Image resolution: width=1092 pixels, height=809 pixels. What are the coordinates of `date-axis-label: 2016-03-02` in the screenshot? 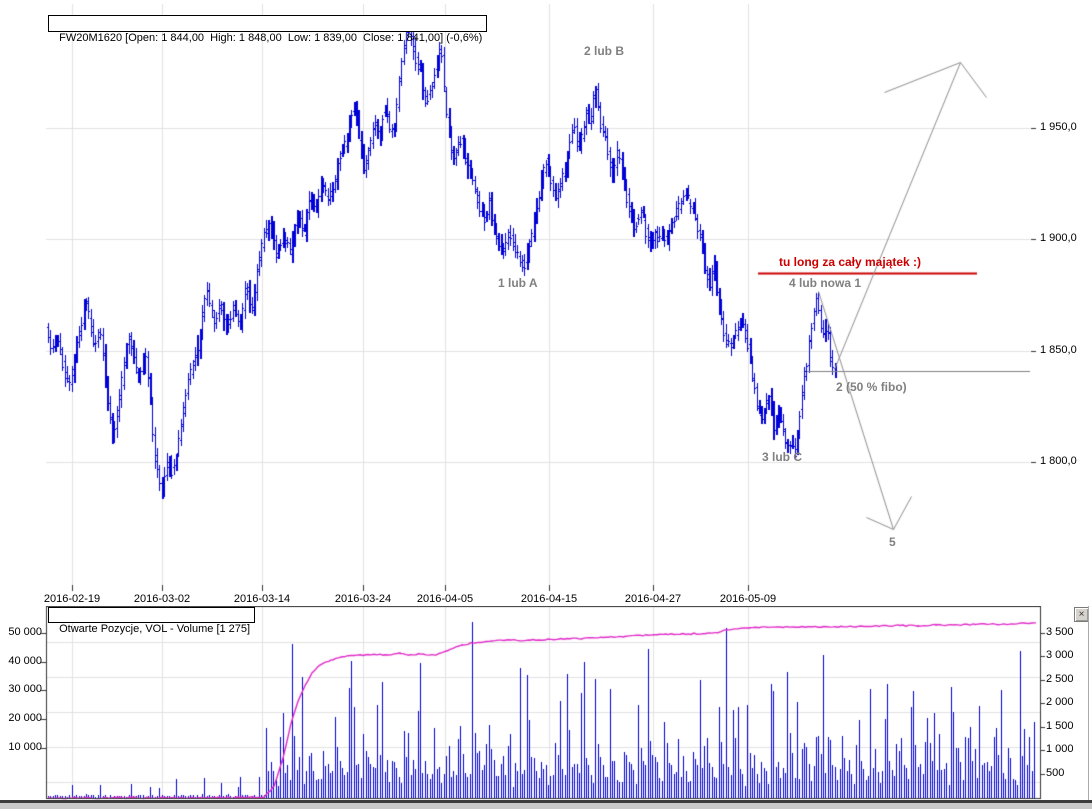 It's located at (162, 599).